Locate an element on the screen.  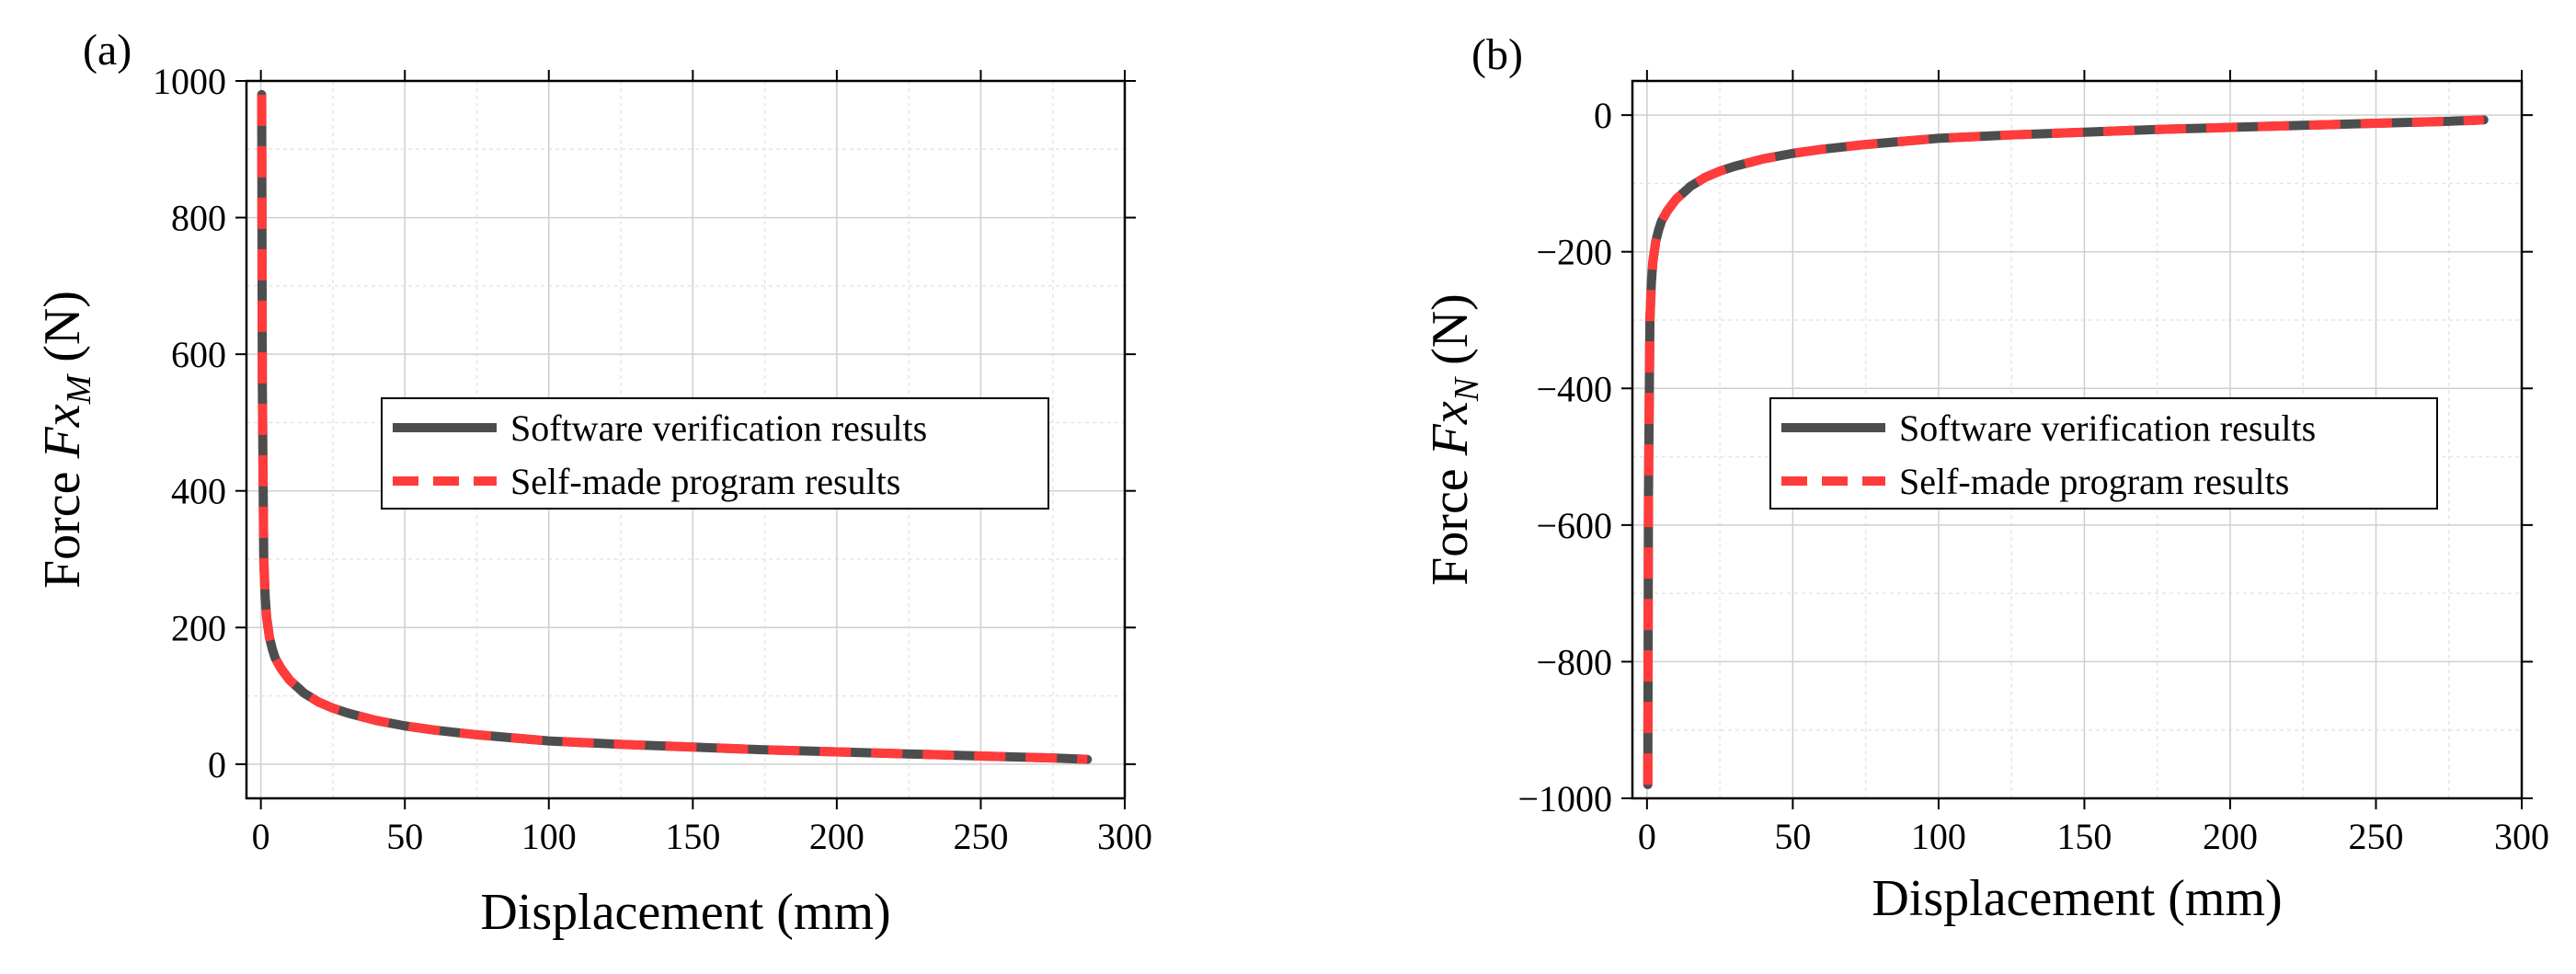
y-tick-label: −1000 is located at coordinates (1565, 798).